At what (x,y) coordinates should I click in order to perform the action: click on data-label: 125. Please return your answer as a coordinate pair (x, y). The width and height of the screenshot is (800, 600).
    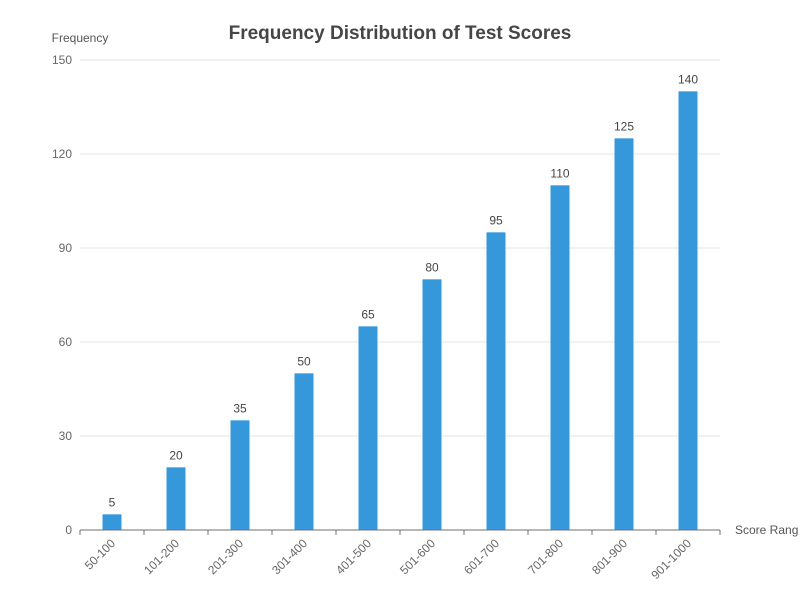
    Looking at the image, I should click on (624, 126).